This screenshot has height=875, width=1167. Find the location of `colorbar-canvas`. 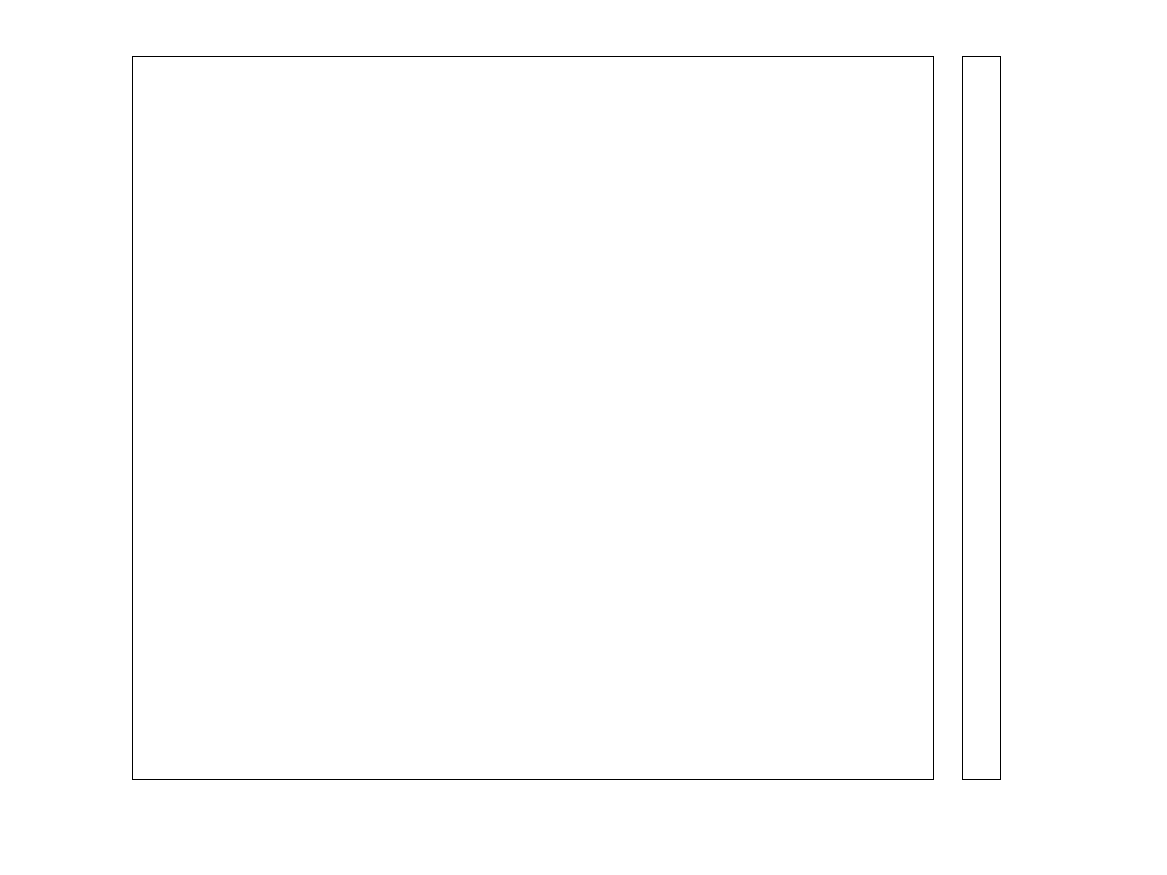

colorbar-canvas is located at coordinates (981, 418).